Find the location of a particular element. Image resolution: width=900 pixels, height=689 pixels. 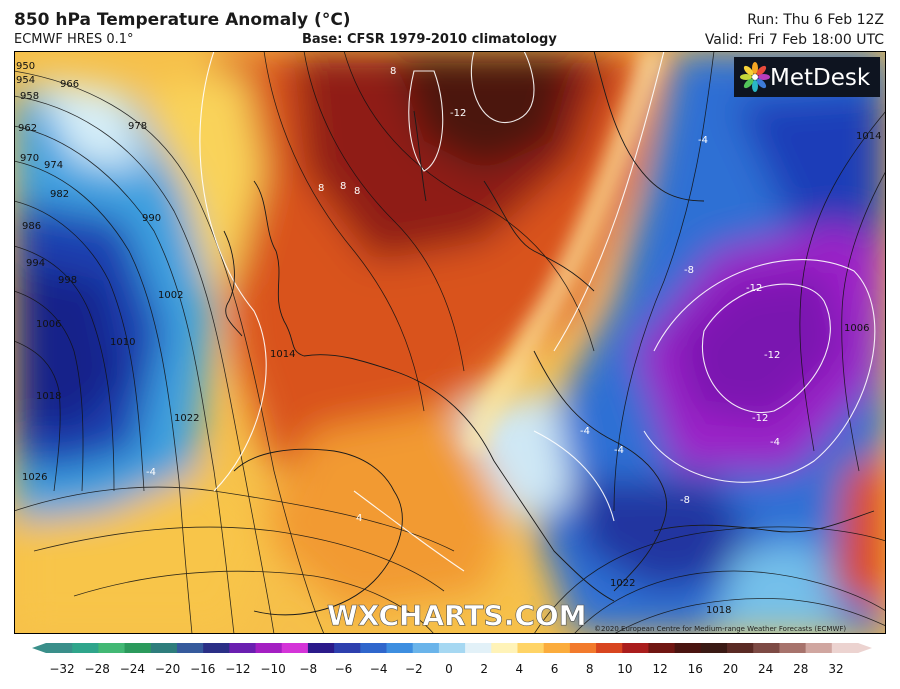

colorbar-tick-label: −16 is located at coordinates (202, 669).